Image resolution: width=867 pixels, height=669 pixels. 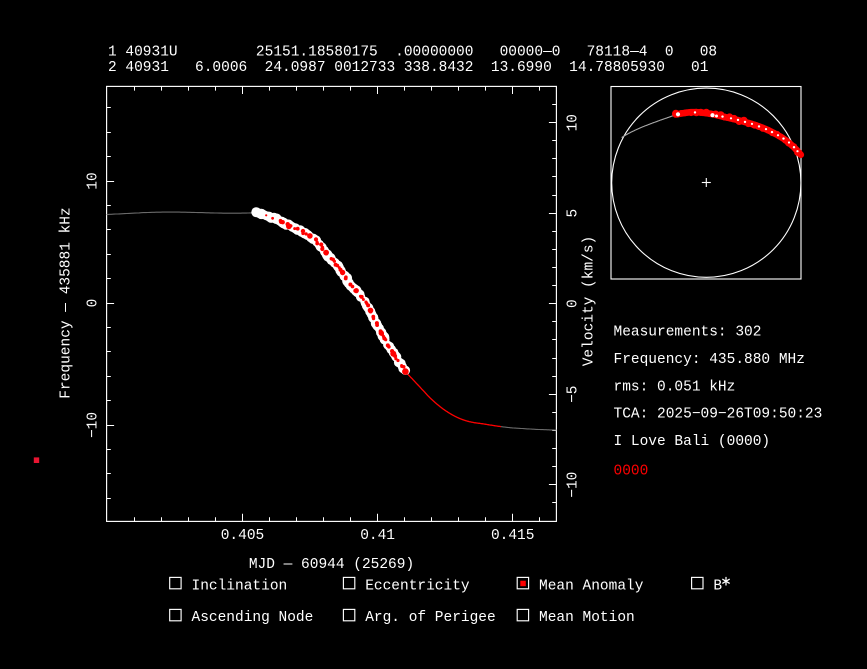 I want to click on svg-text: 0000, so click(x=631, y=472).